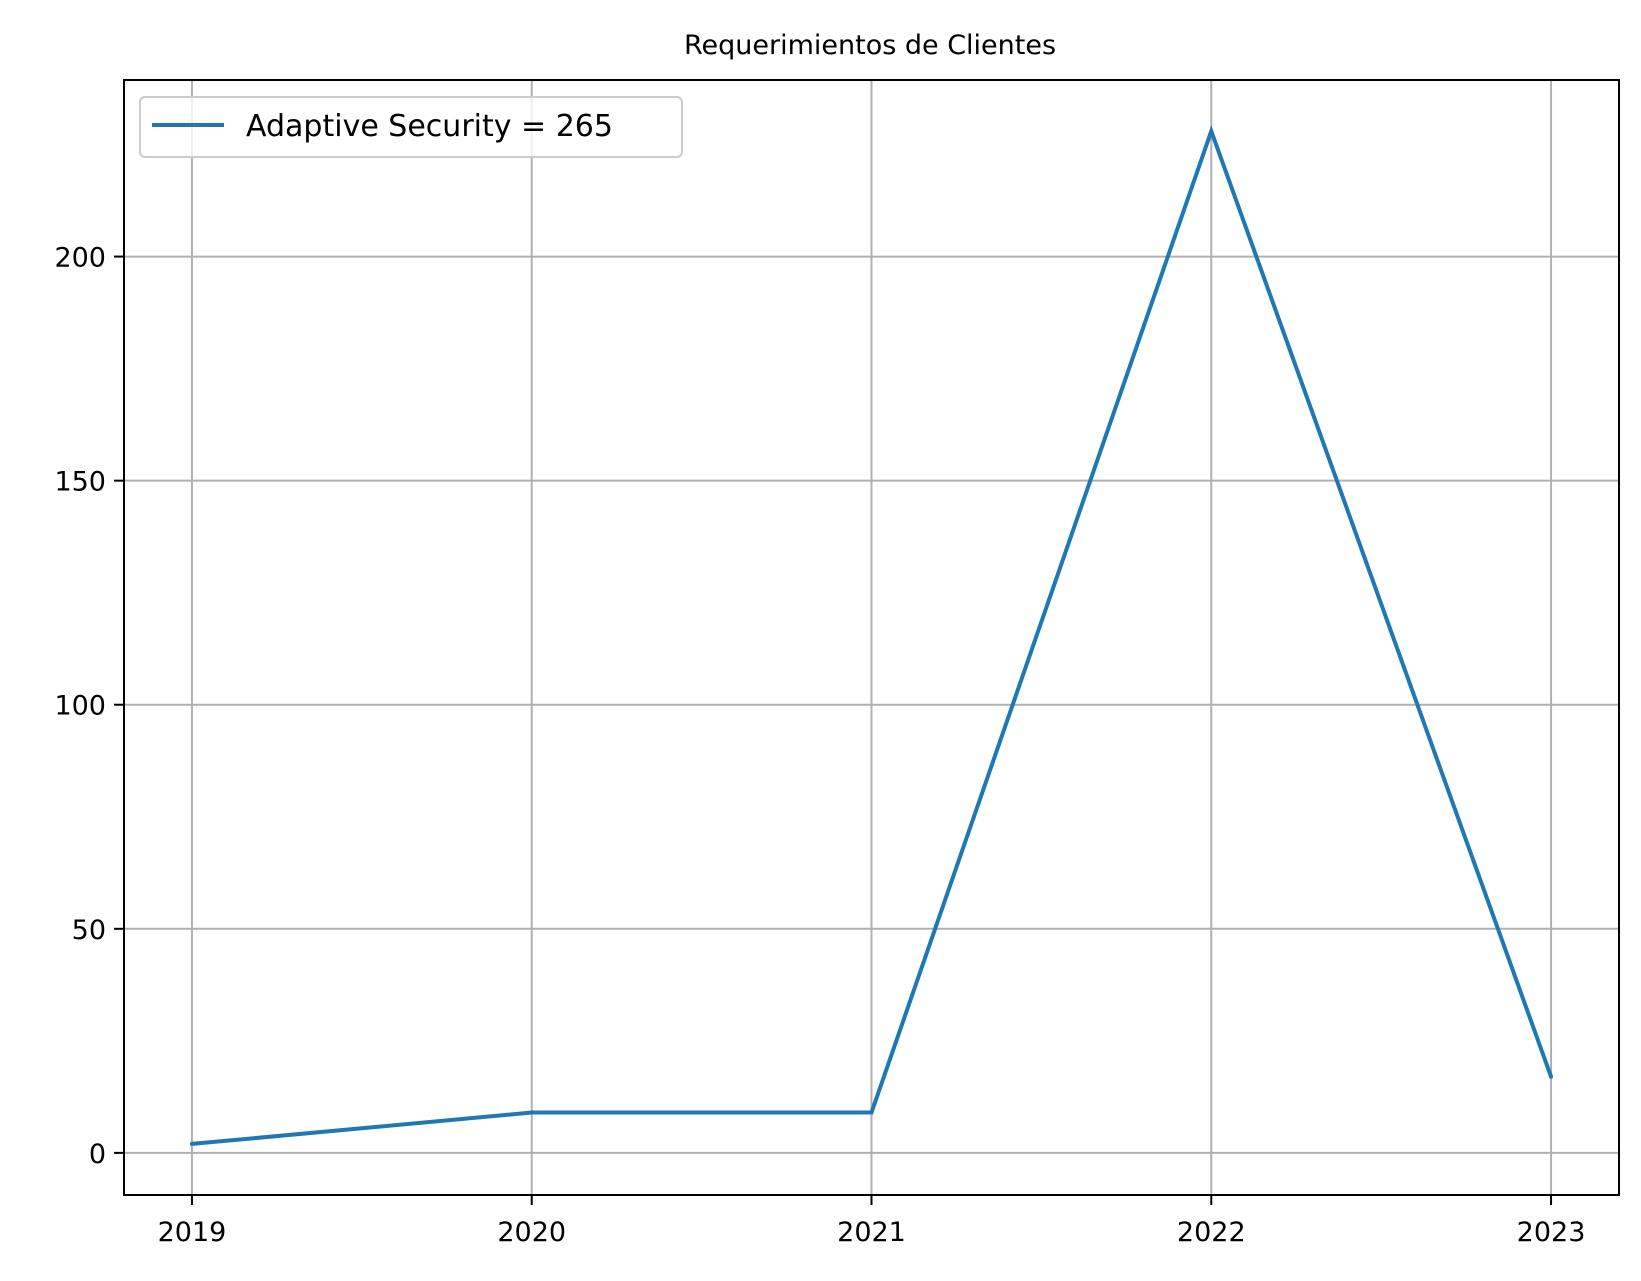  What do you see at coordinates (80, 706) in the screenshot?
I see `y-tick-label: 100` at bounding box center [80, 706].